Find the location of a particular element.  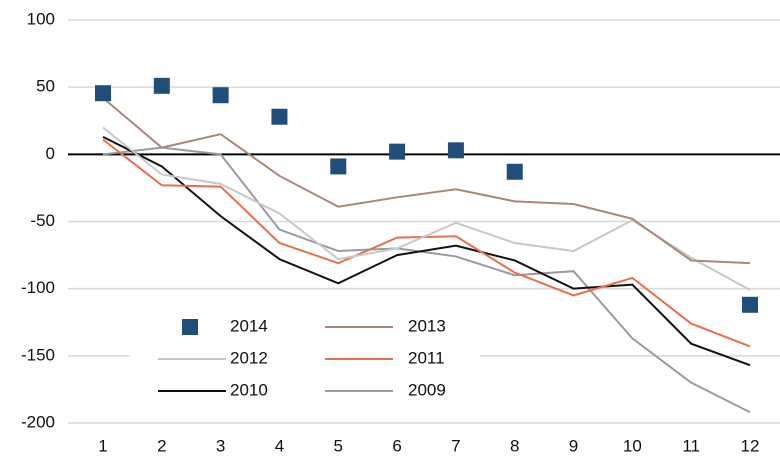

y-tick-label: -100 is located at coordinates (38, 287).